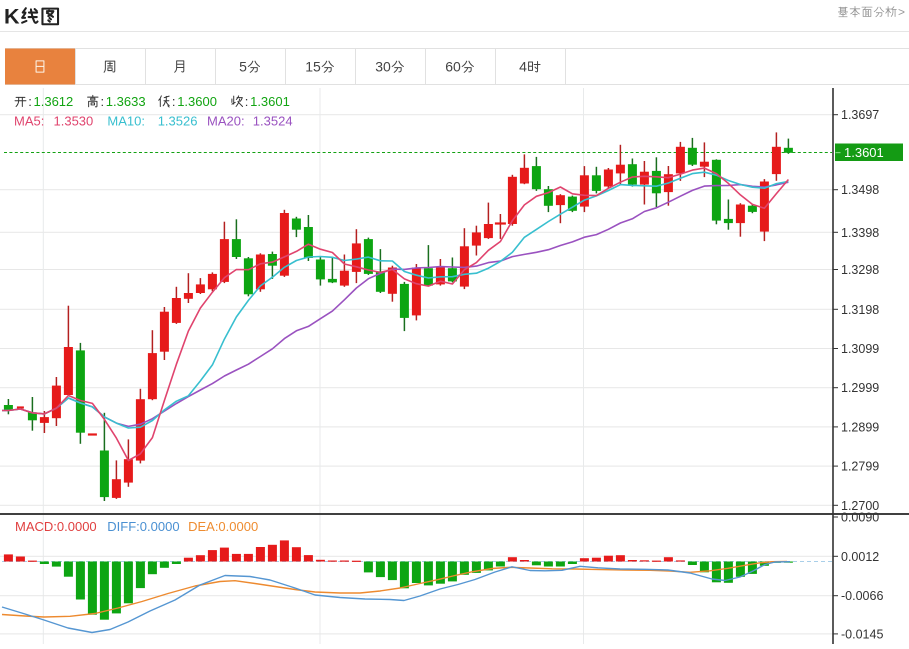 This screenshot has width=909, height=649. I want to click on svg-text: 1.3530, so click(74, 121).